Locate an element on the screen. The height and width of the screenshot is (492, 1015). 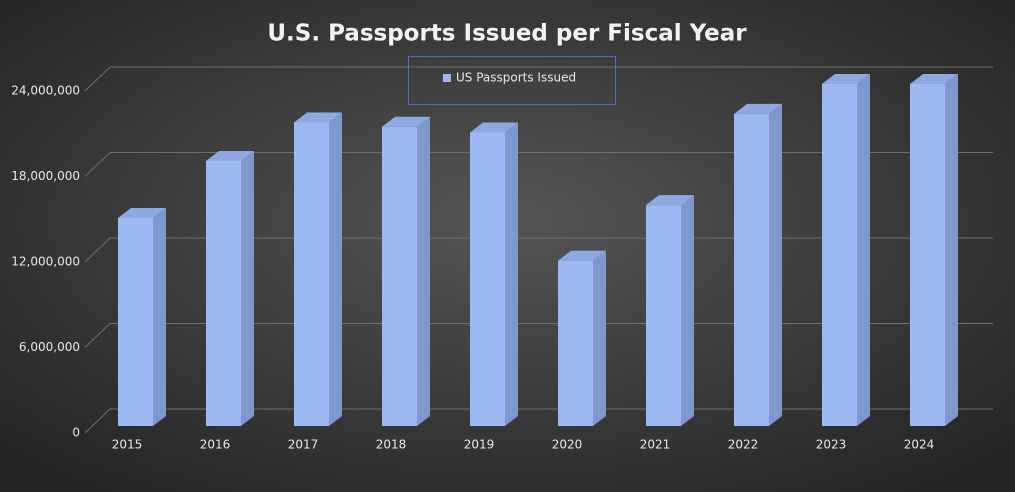
chart-title: U.S. Passports Issued per Fiscal Year is located at coordinates (507, 34).